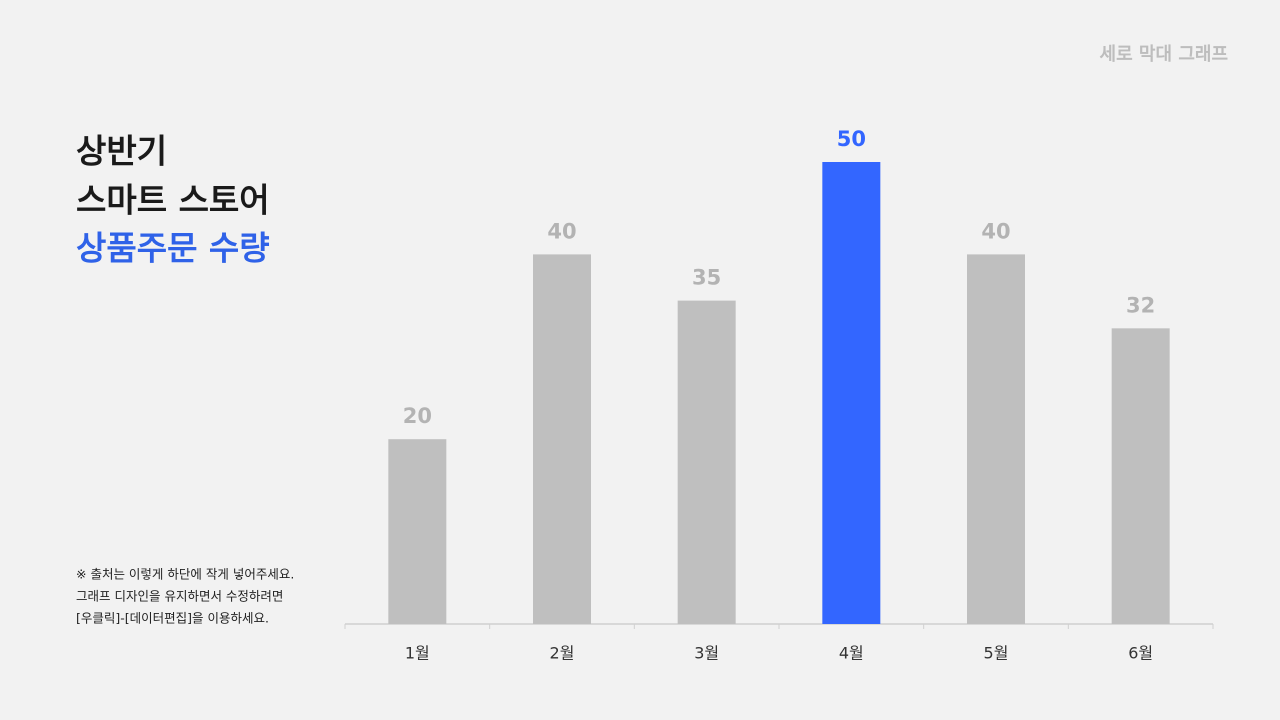 The height and width of the screenshot is (720, 1280). What do you see at coordinates (417, 653) in the screenshot?
I see `x-tick-label: 1월` at bounding box center [417, 653].